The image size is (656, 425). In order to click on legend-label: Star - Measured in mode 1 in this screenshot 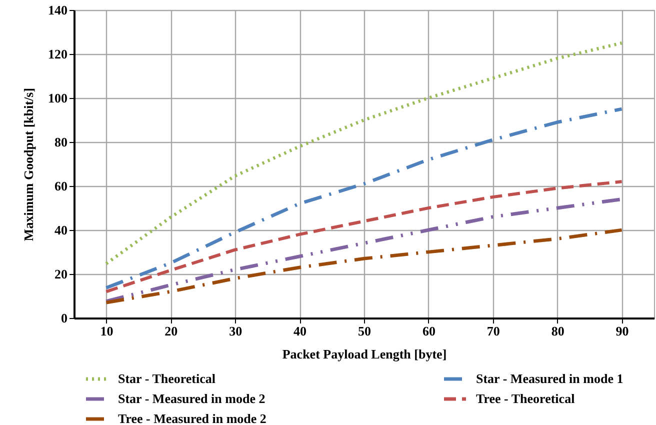, I will do `click(550, 378)`.